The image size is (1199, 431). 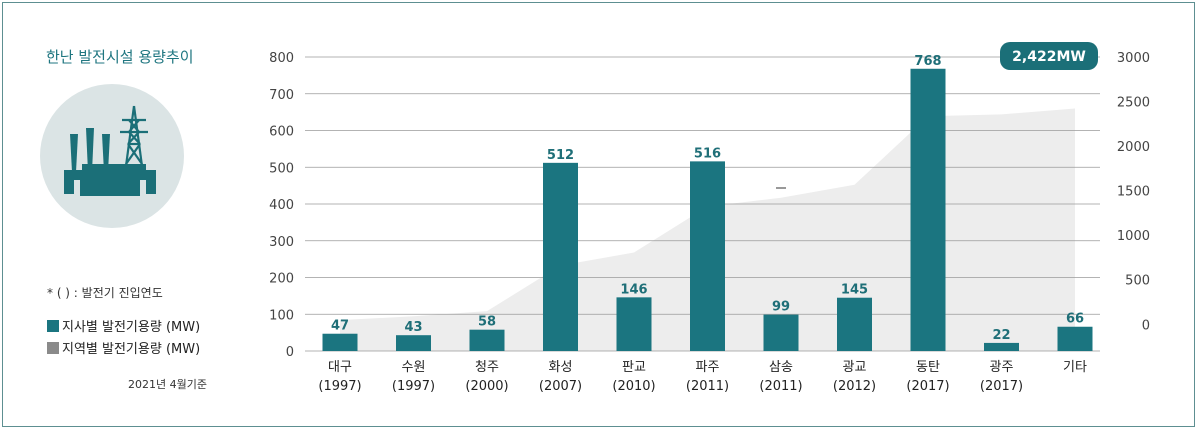 What do you see at coordinates (281, 168) in the screenshot?
I see `y-left-tick-label: 500` at bounding box center [281, 168].